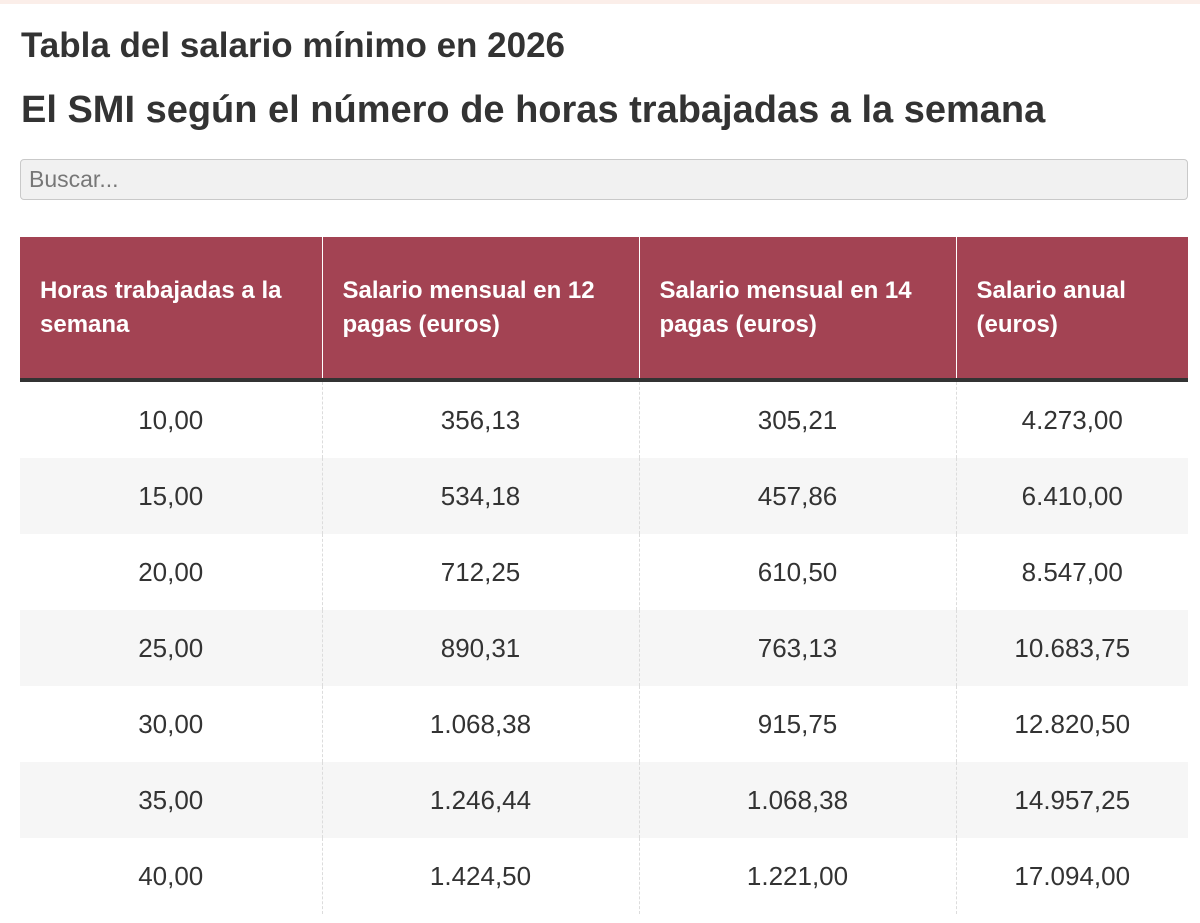 This screenshot has width=1200, height=923. I want to click on table-row: 30,00 1.068,38 915,75 12.820,50, so click(604, 724).